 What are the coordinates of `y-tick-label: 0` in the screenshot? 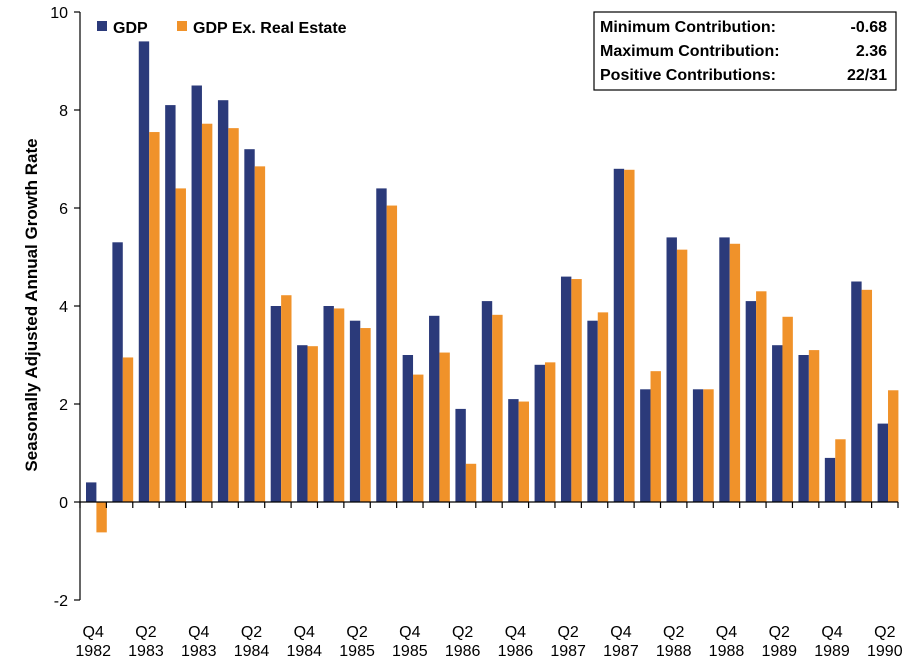 It's located at (63, 503).